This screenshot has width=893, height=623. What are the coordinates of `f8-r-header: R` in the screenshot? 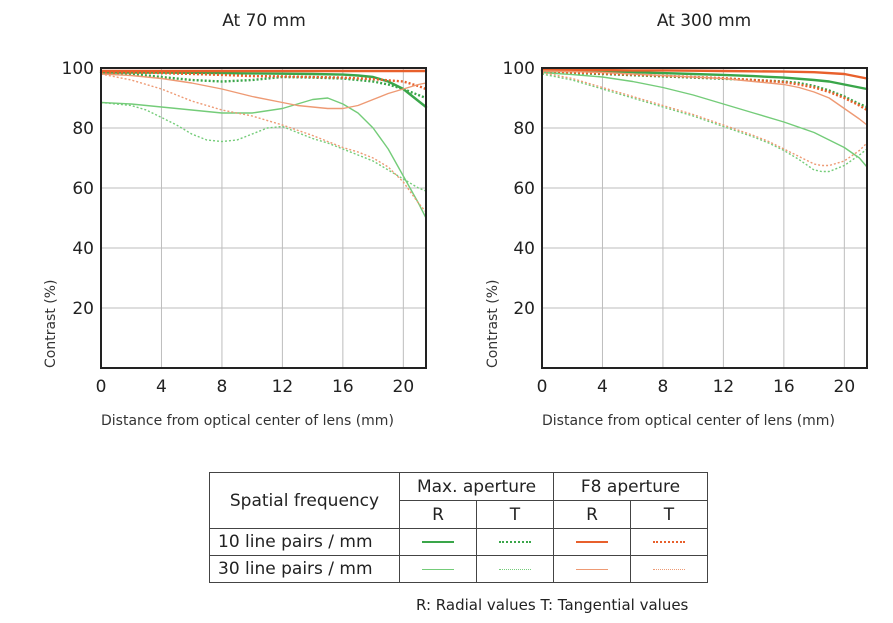 It's located at (592, 514).